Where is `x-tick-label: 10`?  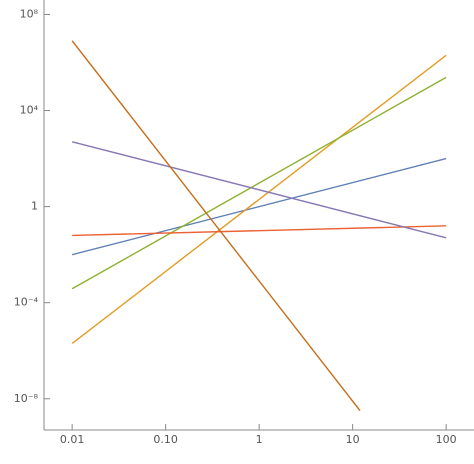 x-tick-label: 10 is located at coordinates (353, 439).